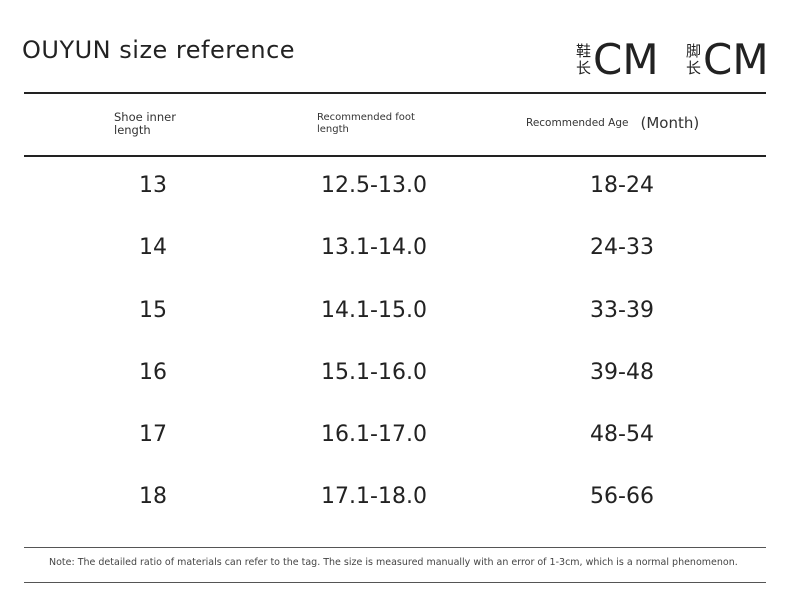 The image size is (790, 592). I want to click on table-row: 14 13.1-14.0 24-33, so click(395, 255).